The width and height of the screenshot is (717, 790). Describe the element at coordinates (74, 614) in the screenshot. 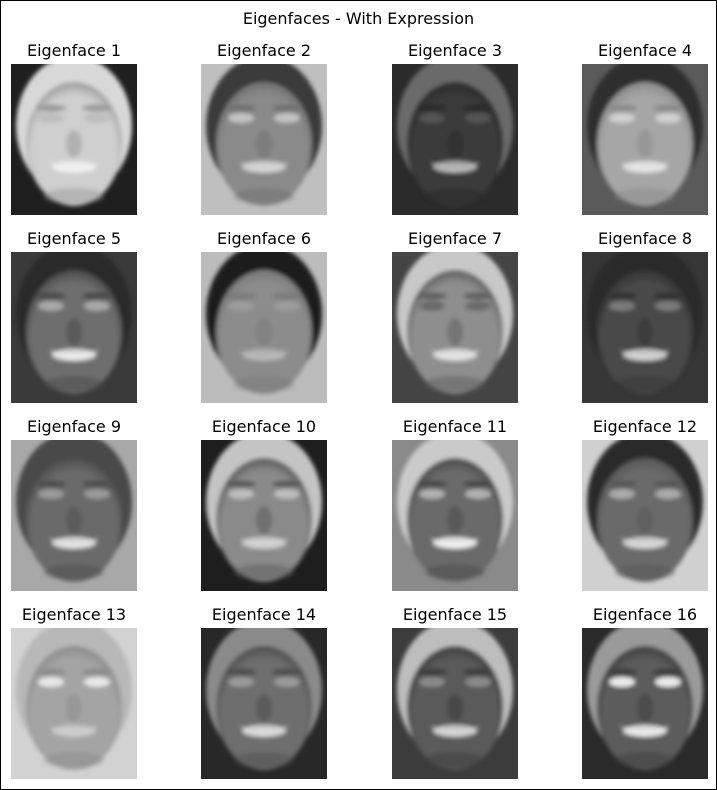

I see `eigenface-label: Eigenface 13` at that location.